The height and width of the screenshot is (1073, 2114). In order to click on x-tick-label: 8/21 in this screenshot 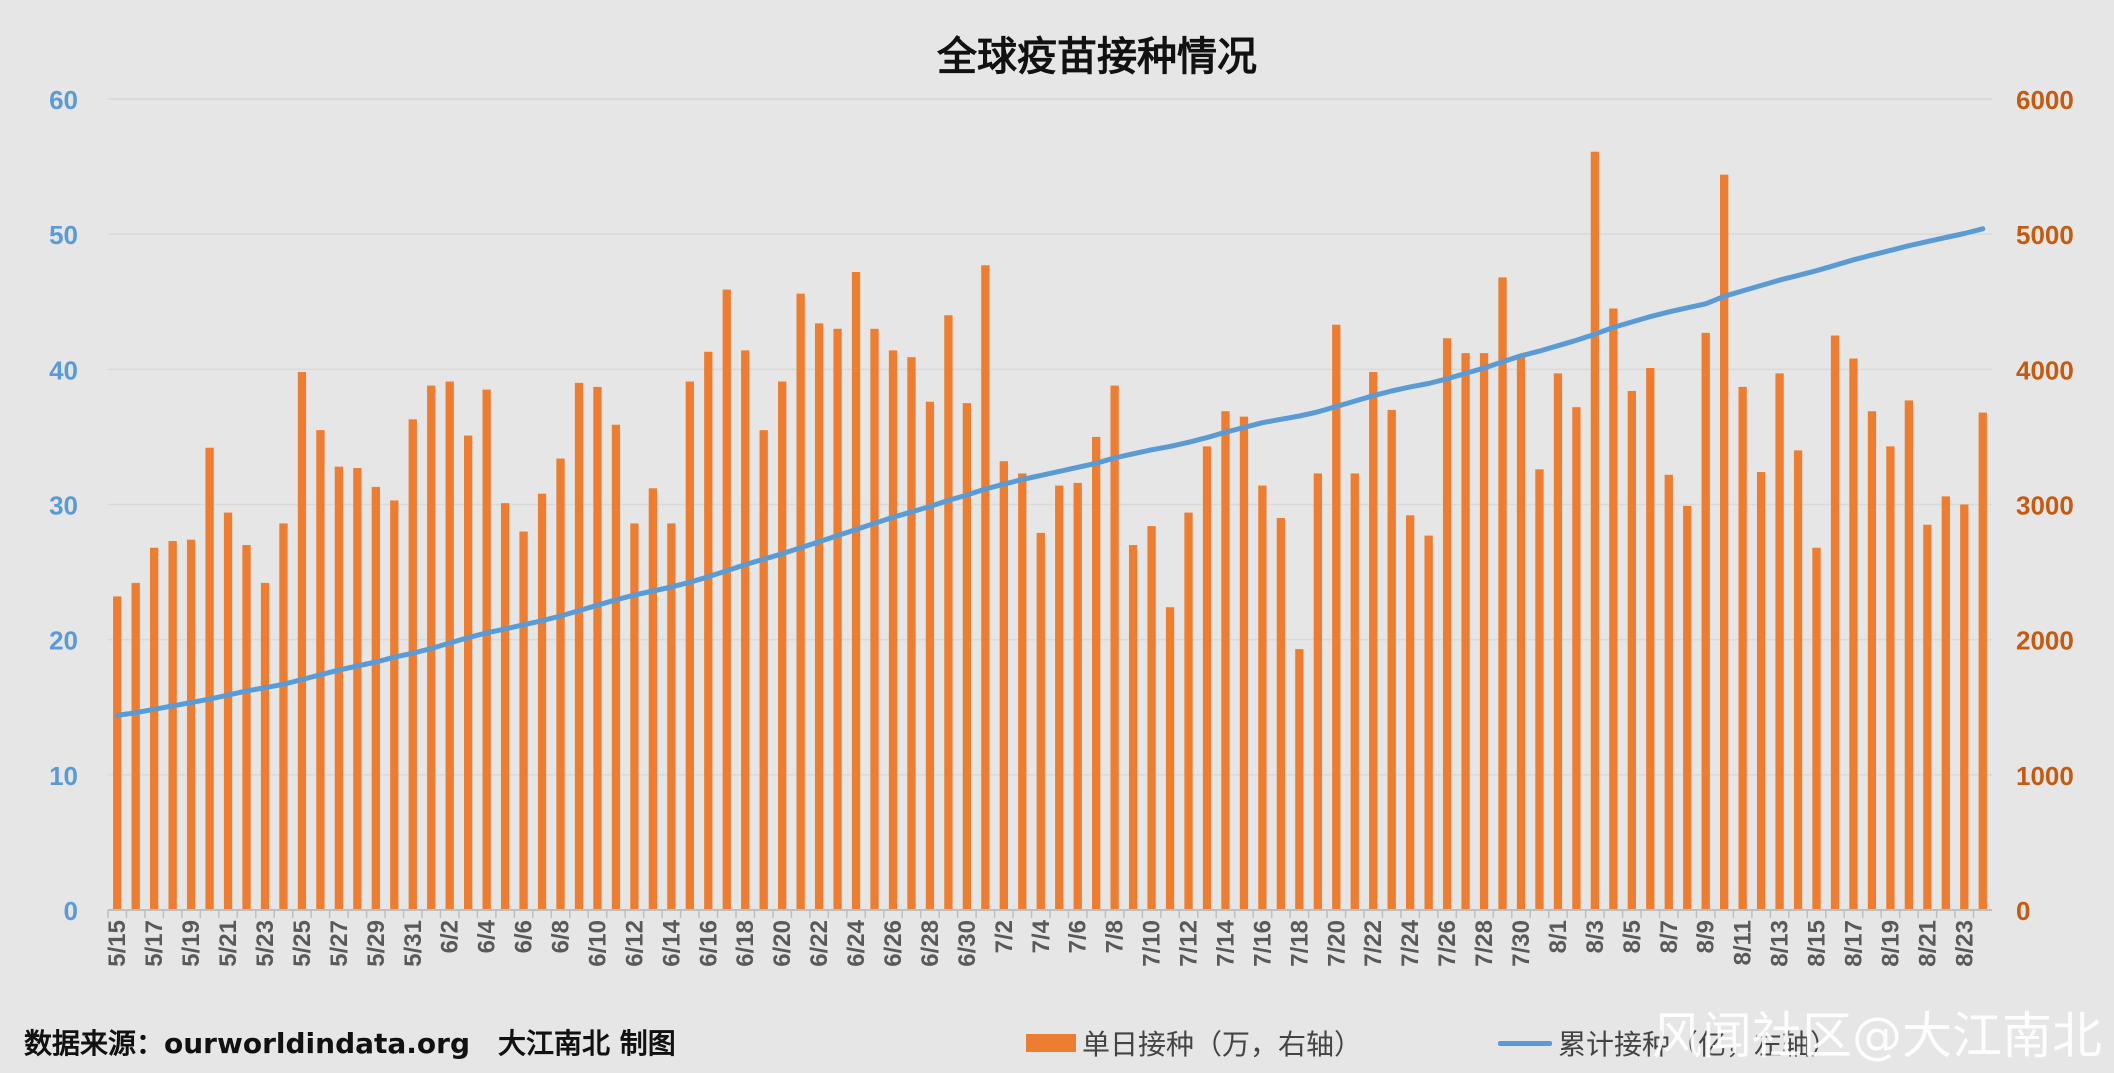, I will do `click(1927, 943)`.